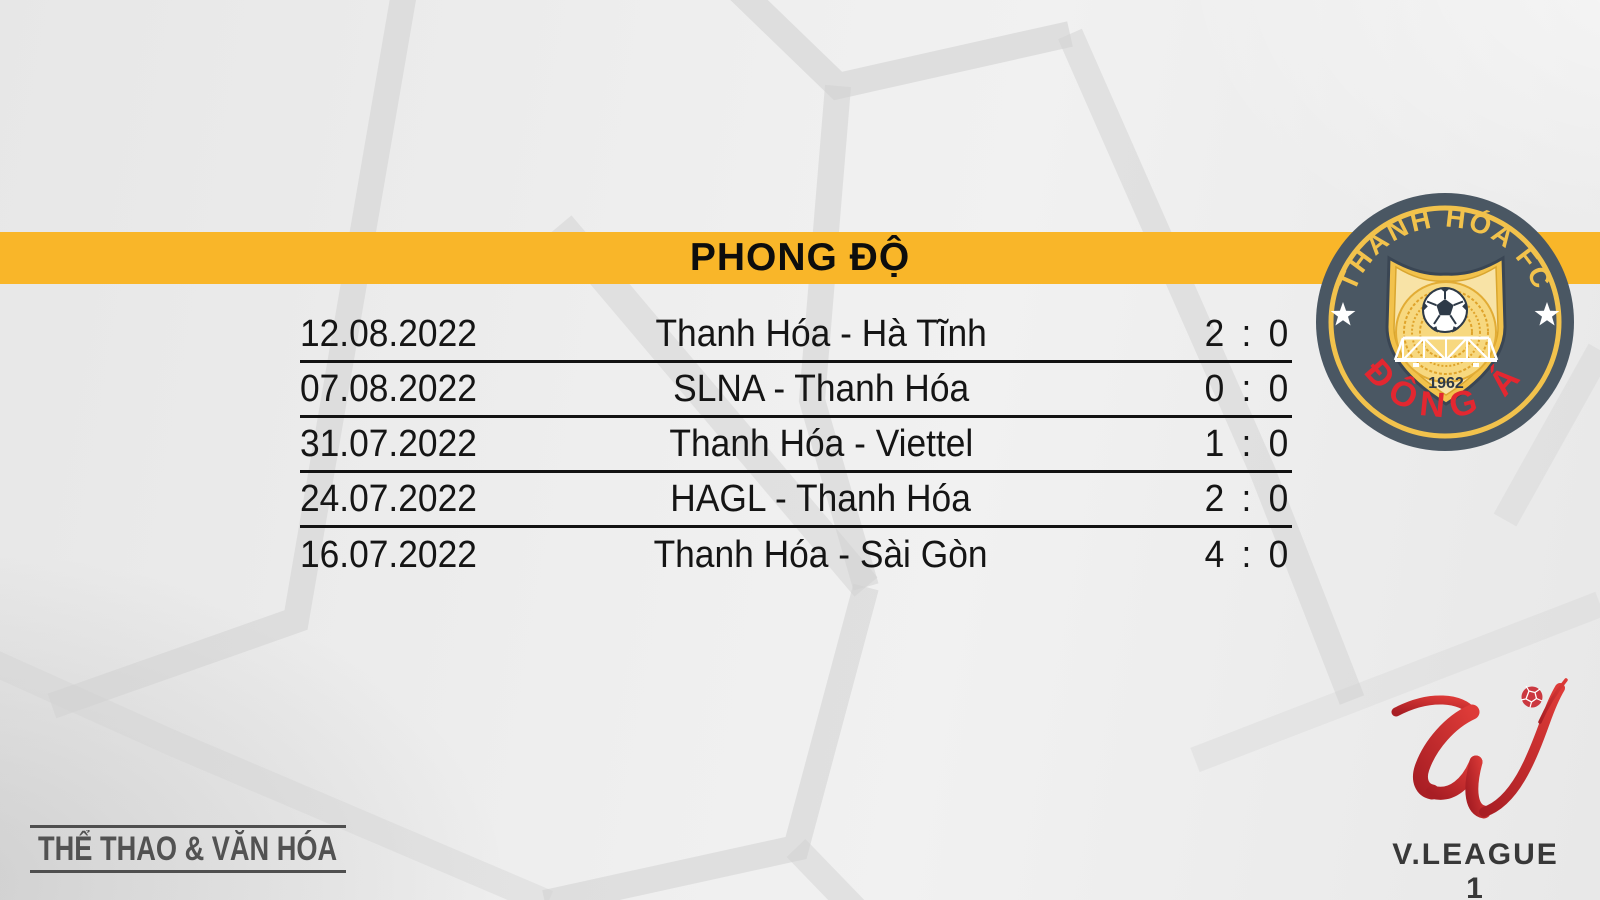  I want to click on thanh-hoa-fc-badge: 1962 THANH HÓA FC ĐÔNG Á, so click(1445, 322).